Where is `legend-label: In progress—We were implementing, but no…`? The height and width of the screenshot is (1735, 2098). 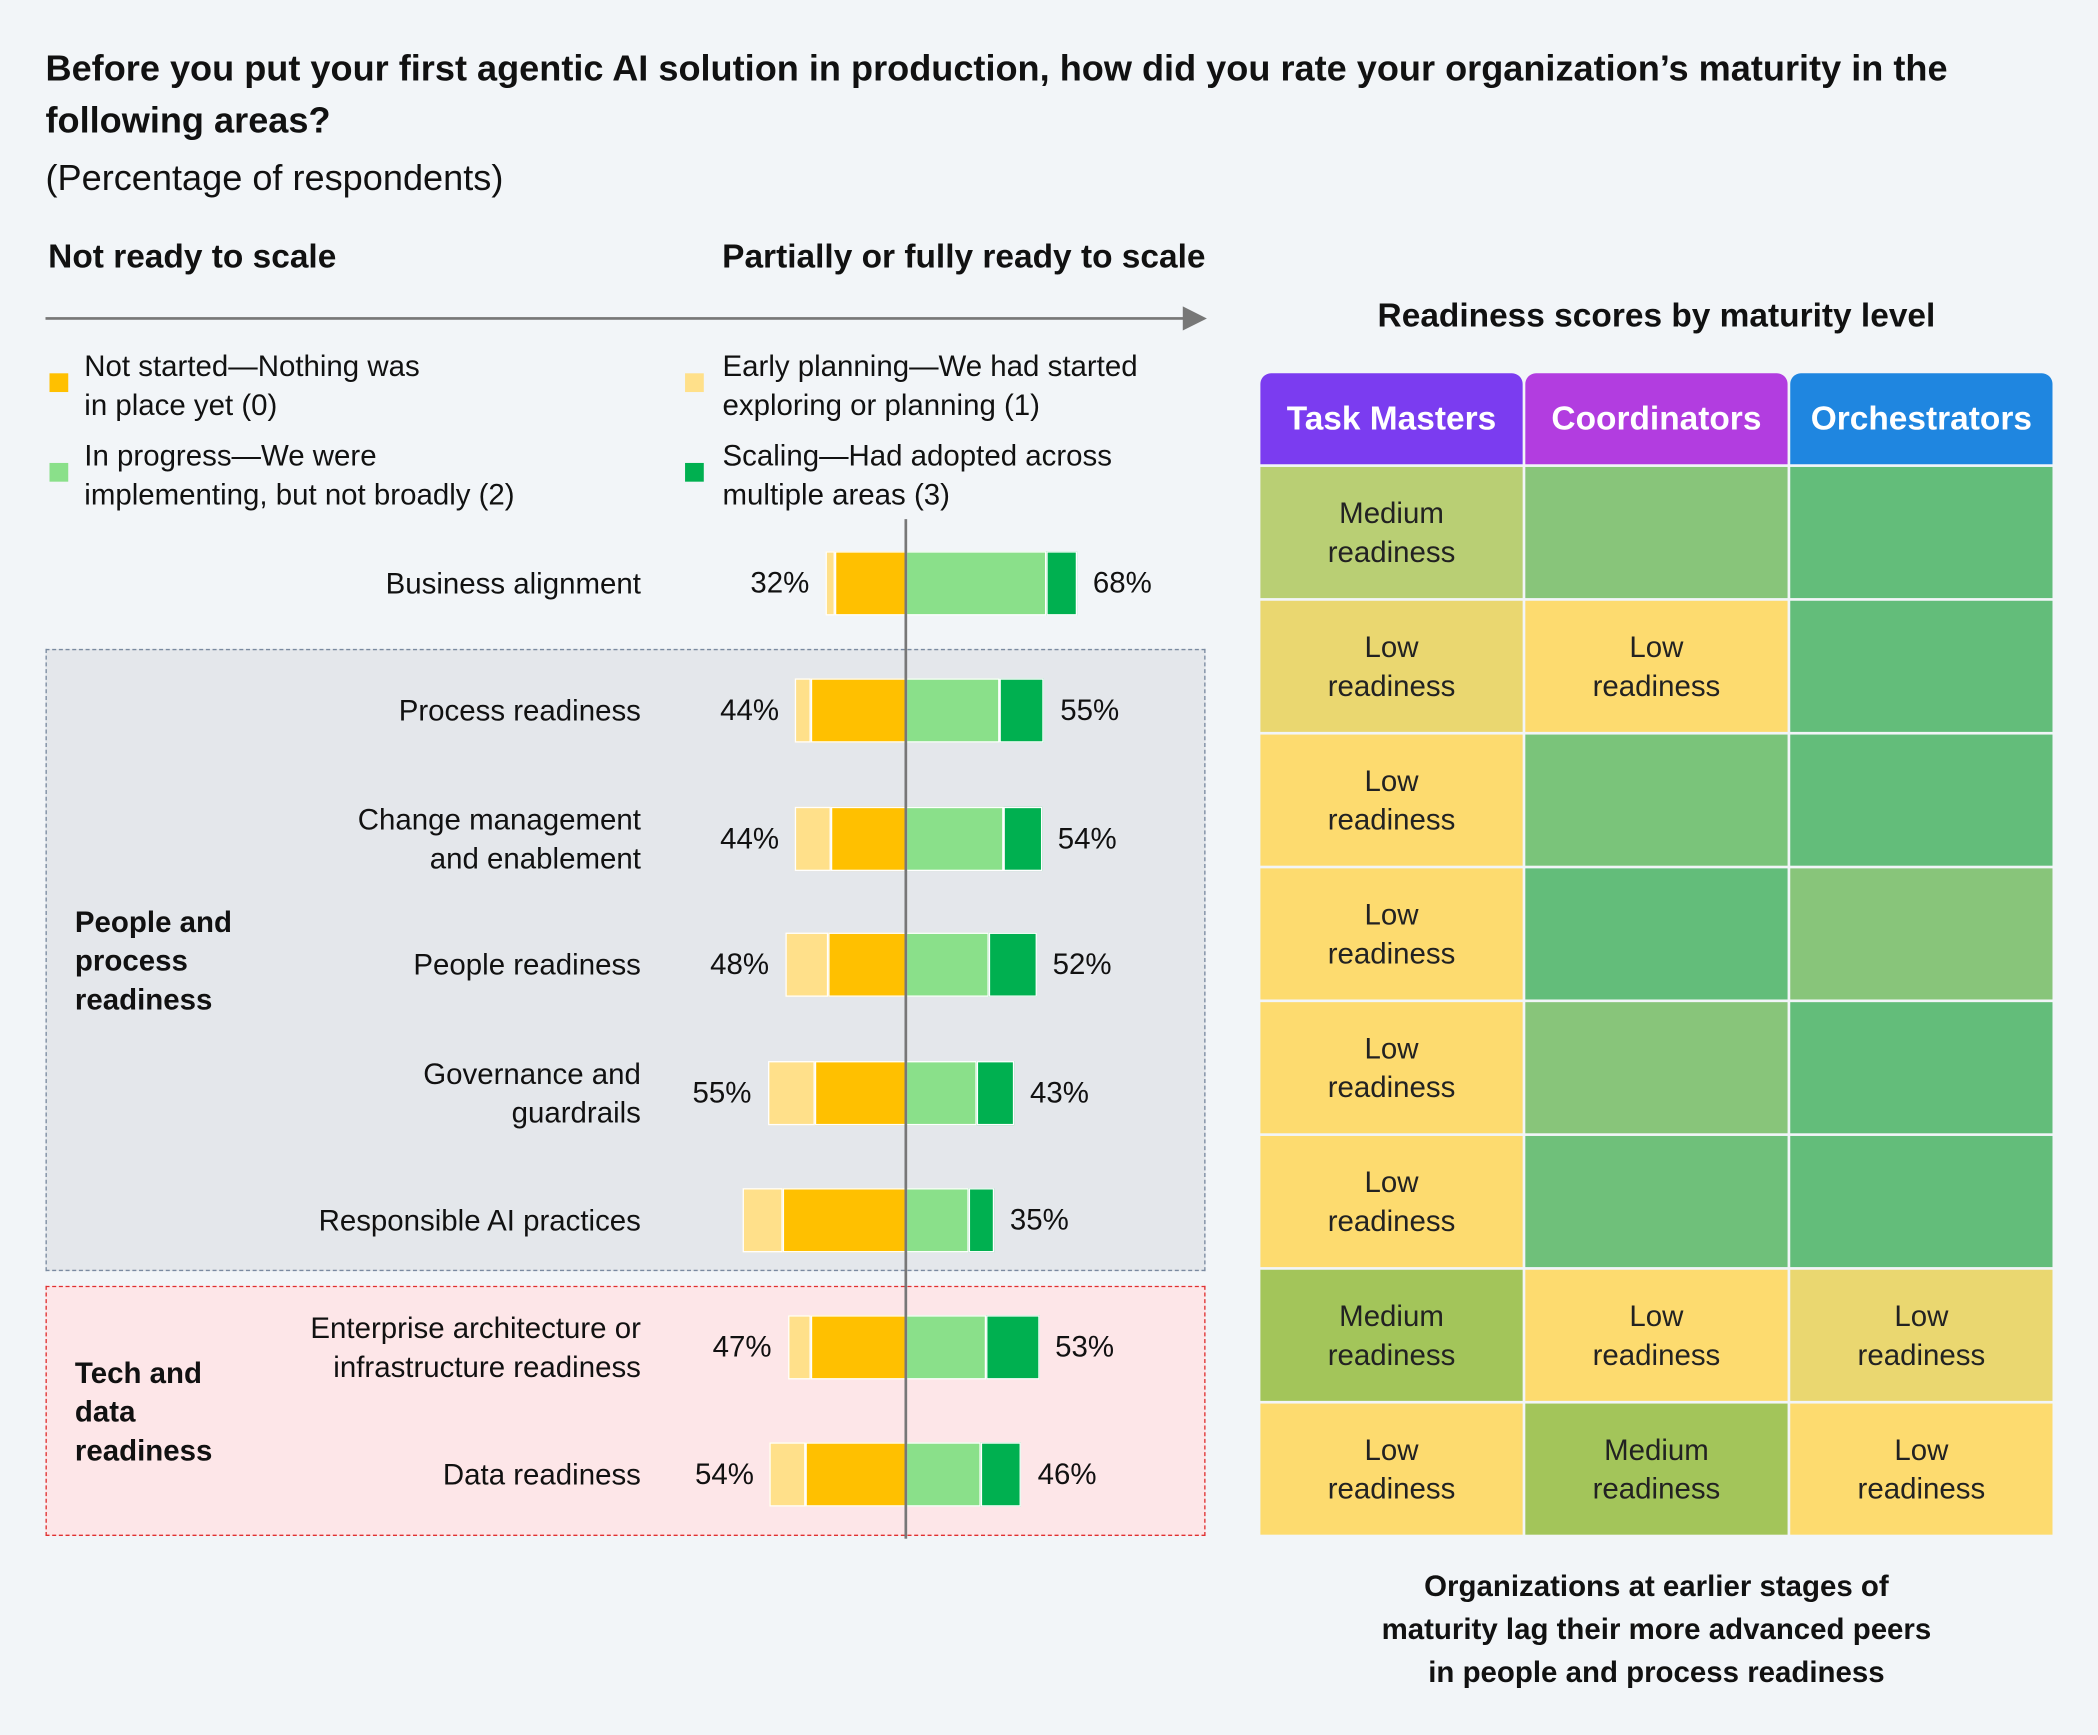 legend-label: In progress—We were implementing, but no… is located at coordinates (299, 475).